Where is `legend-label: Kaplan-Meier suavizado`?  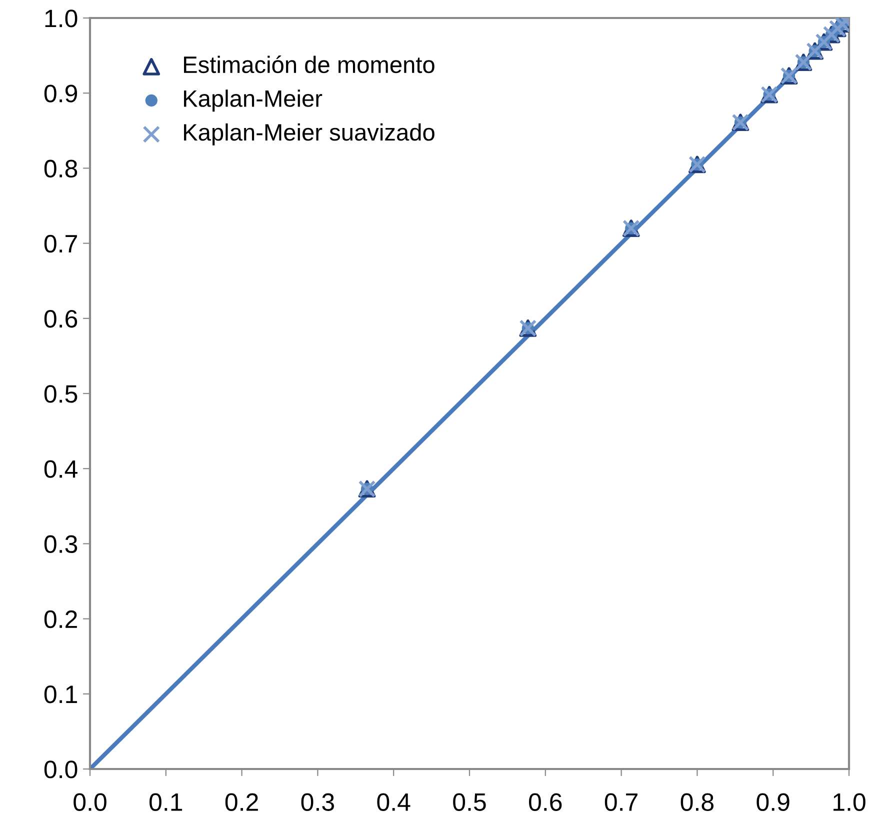 legend-label: Kaplan-Meier suavizado is located at coordinates (309, 134).